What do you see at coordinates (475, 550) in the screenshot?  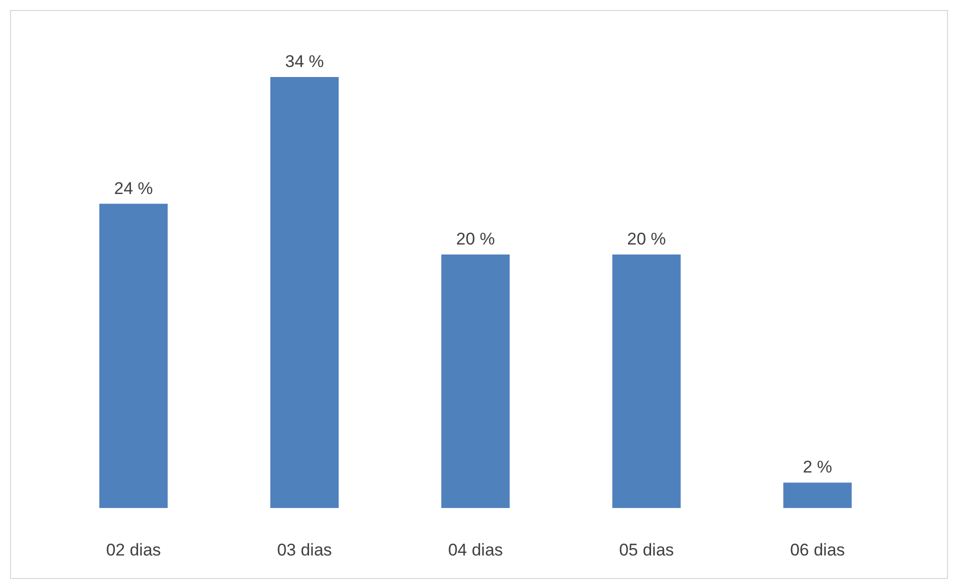 I see `x-tick-label: 04 dias` at bounding box center [475, 550].